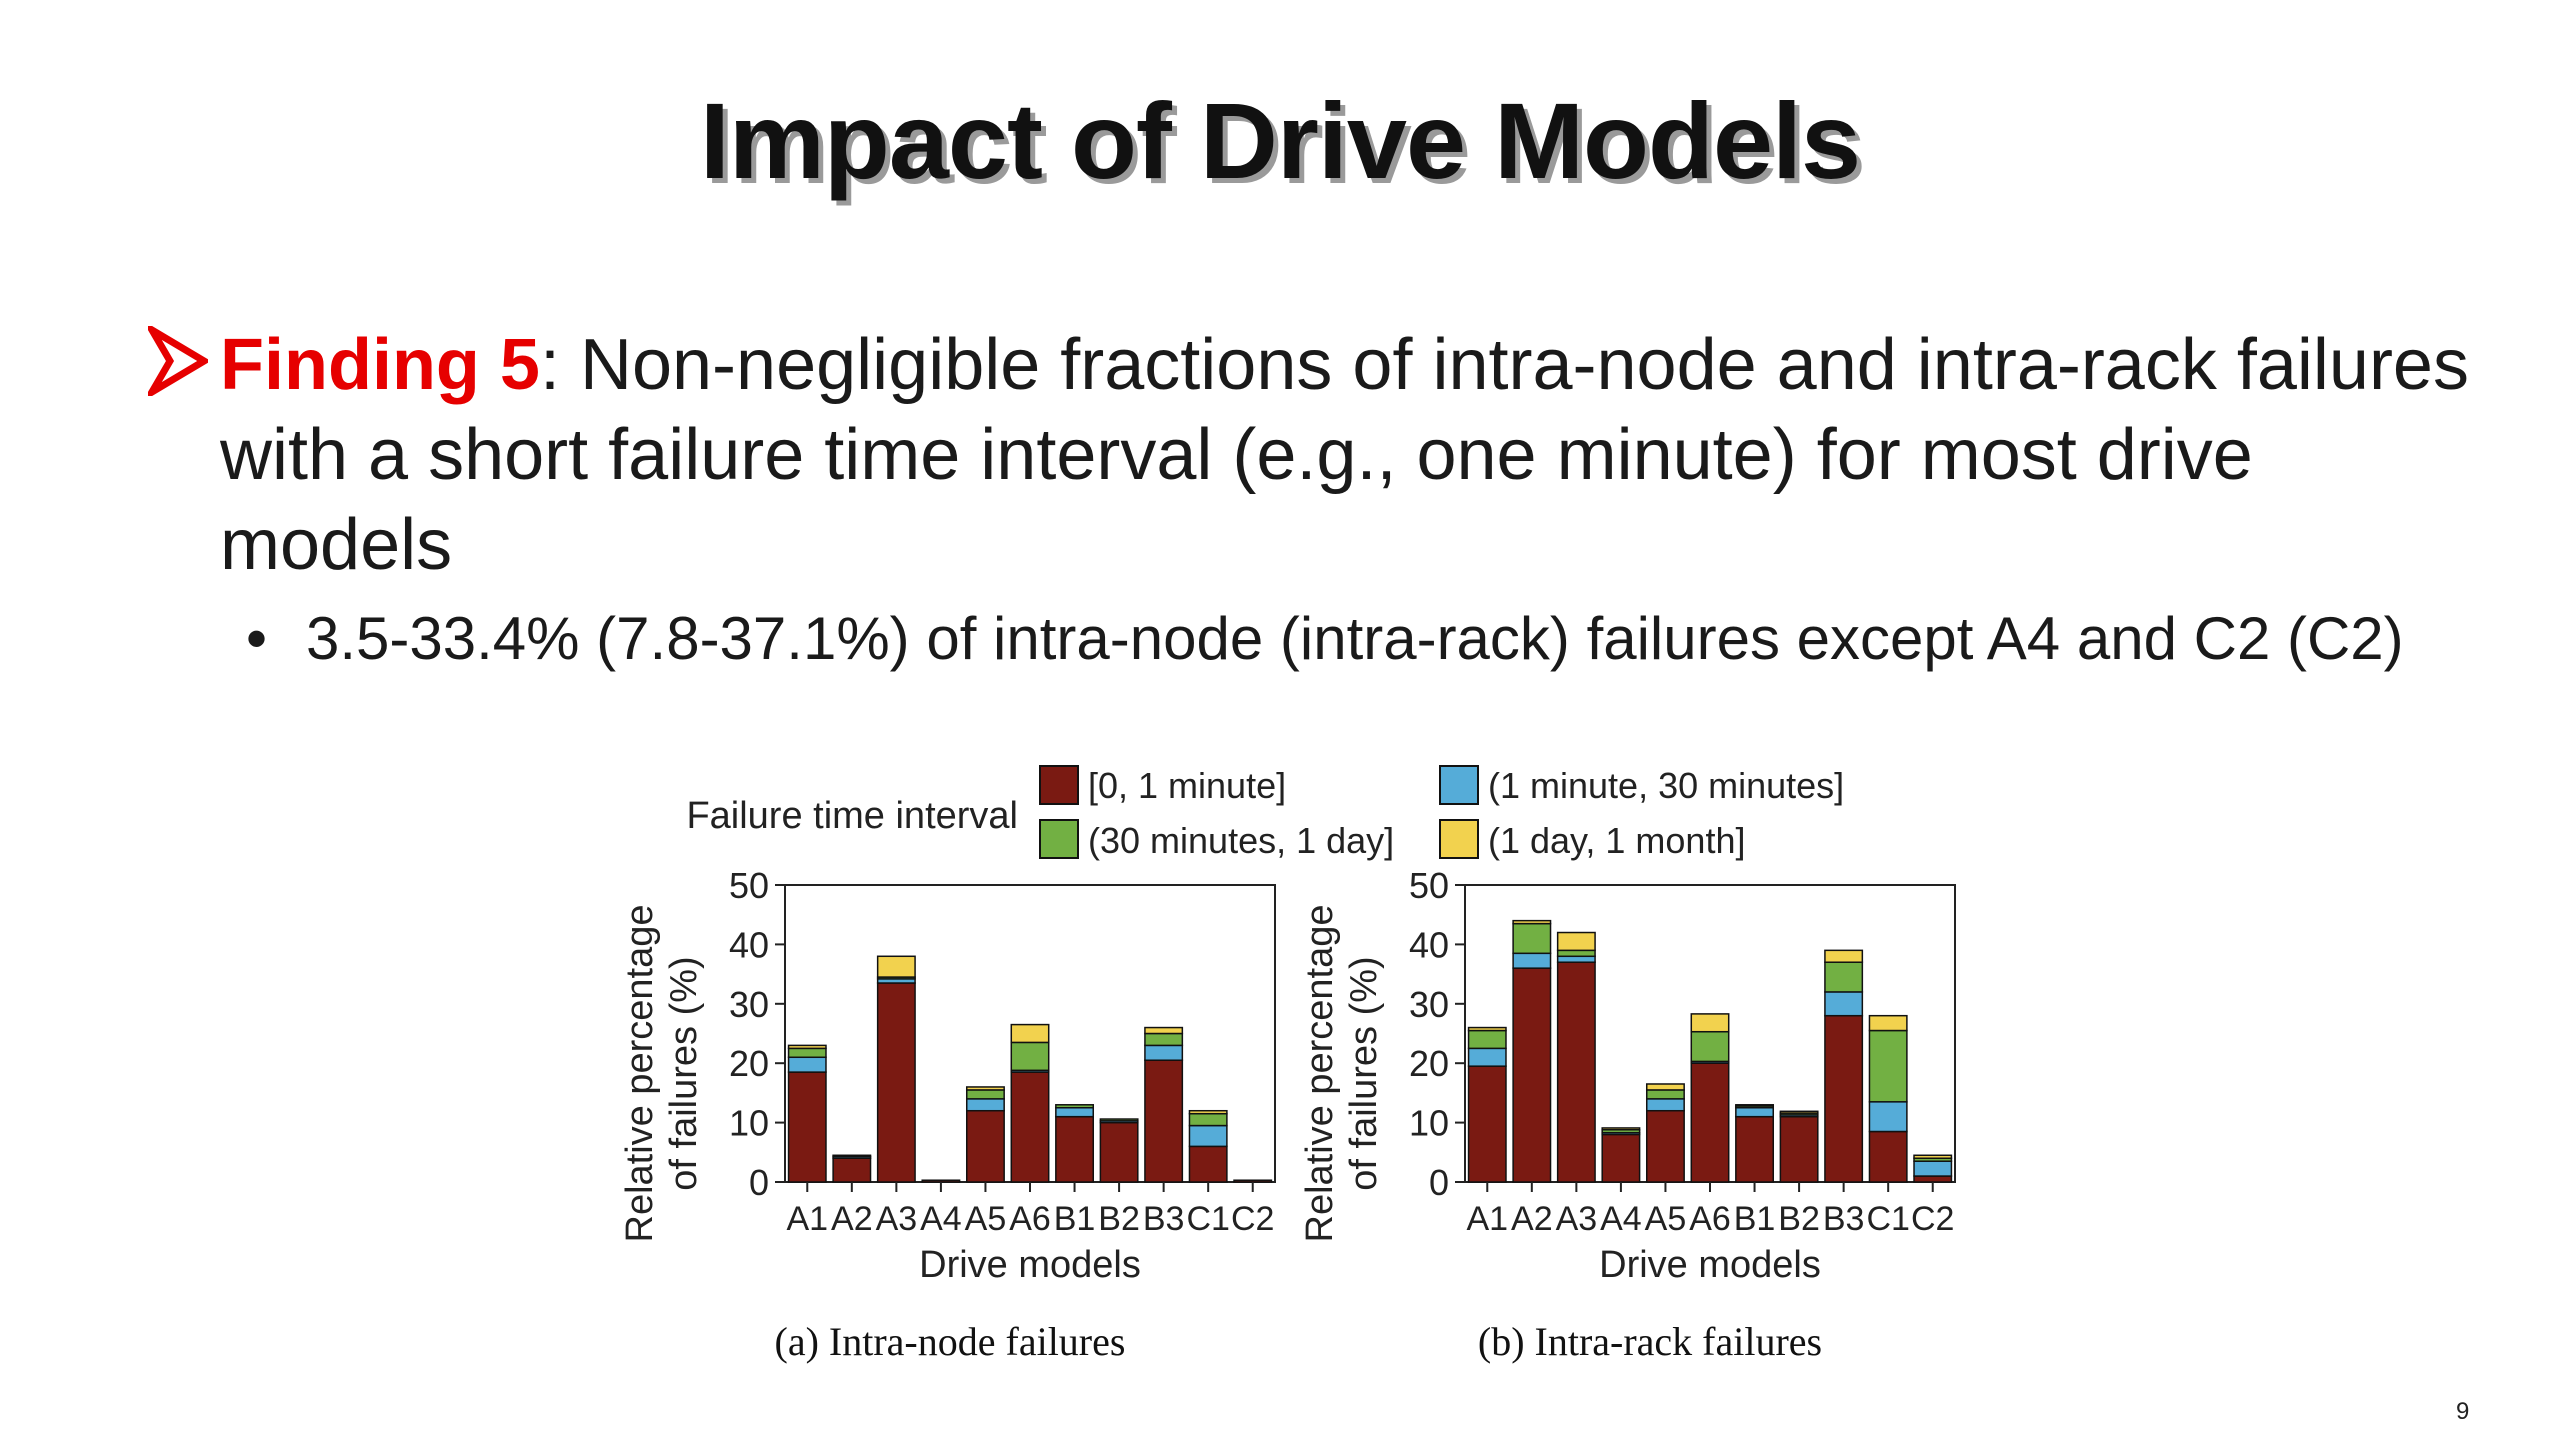 Image resolution: width=2560 pixels, height=1440 pixels. I want to click on y-axis-label-line-2: of failures (%), so click(684, 1073).